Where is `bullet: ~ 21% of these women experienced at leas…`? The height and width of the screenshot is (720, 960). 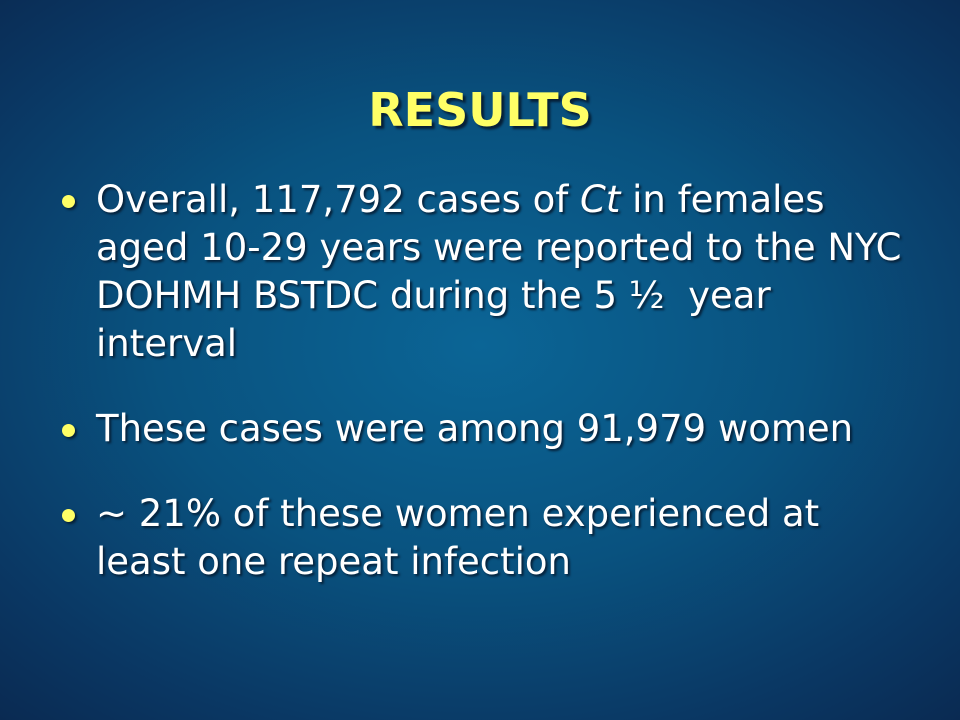 bullet: ~ 21% of these women experienced at leas… is located at coordinates (486, 538).